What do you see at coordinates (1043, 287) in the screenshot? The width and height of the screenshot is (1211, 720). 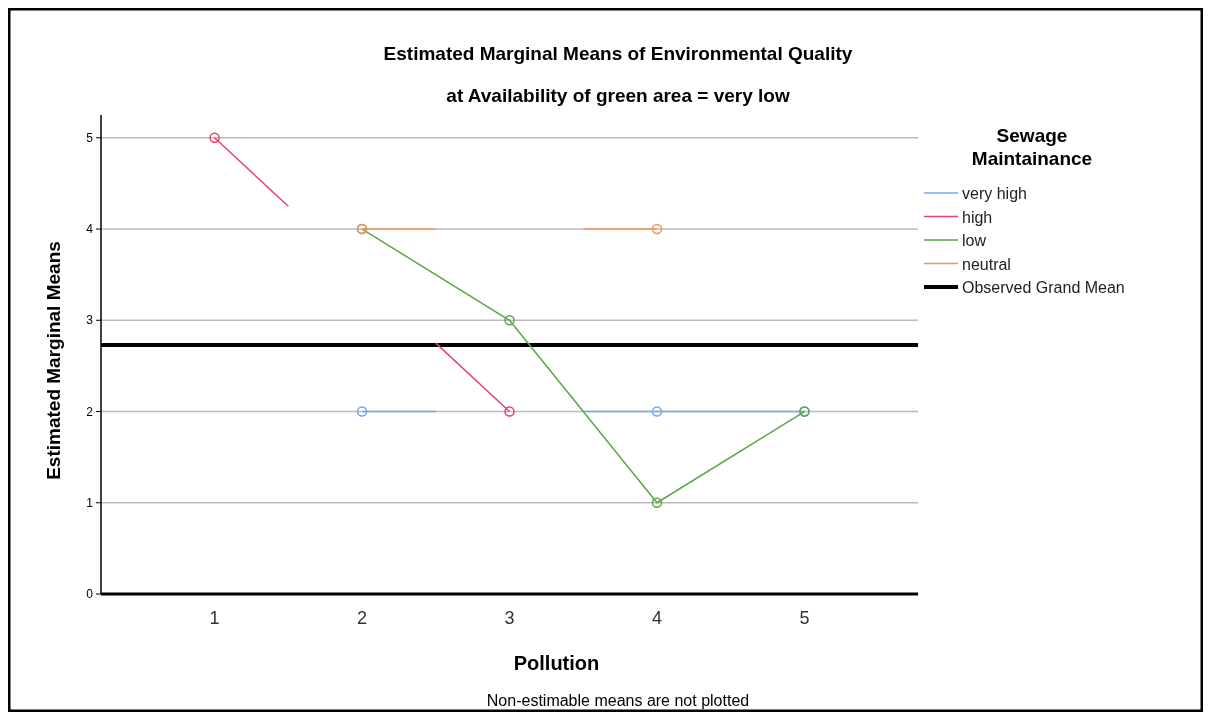 I see `legend-label: Observed Grand Mean` at bounding box center [1043, 287].